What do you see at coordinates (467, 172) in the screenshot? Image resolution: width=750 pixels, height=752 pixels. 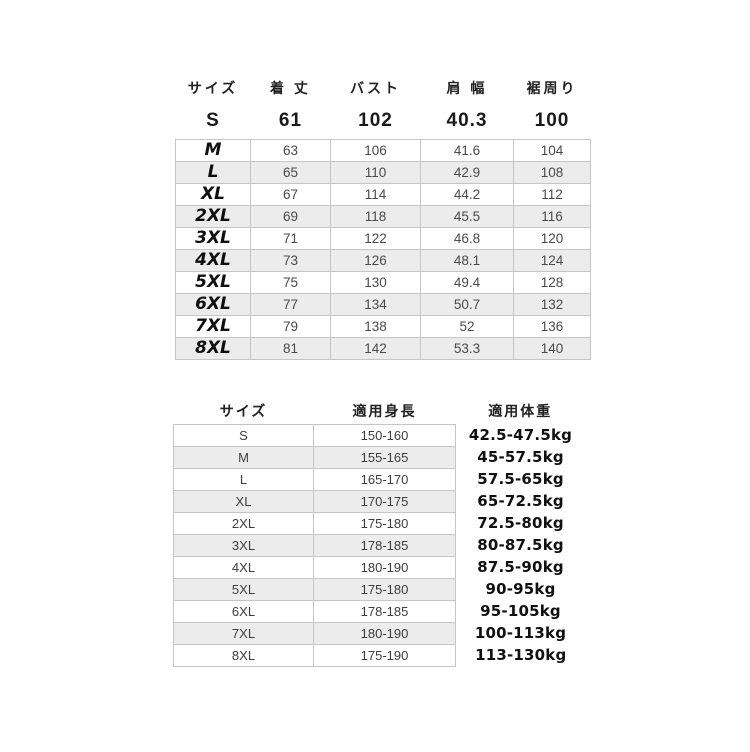 I see `measurement-cell: 42.9` at bounding box center [467, 172].